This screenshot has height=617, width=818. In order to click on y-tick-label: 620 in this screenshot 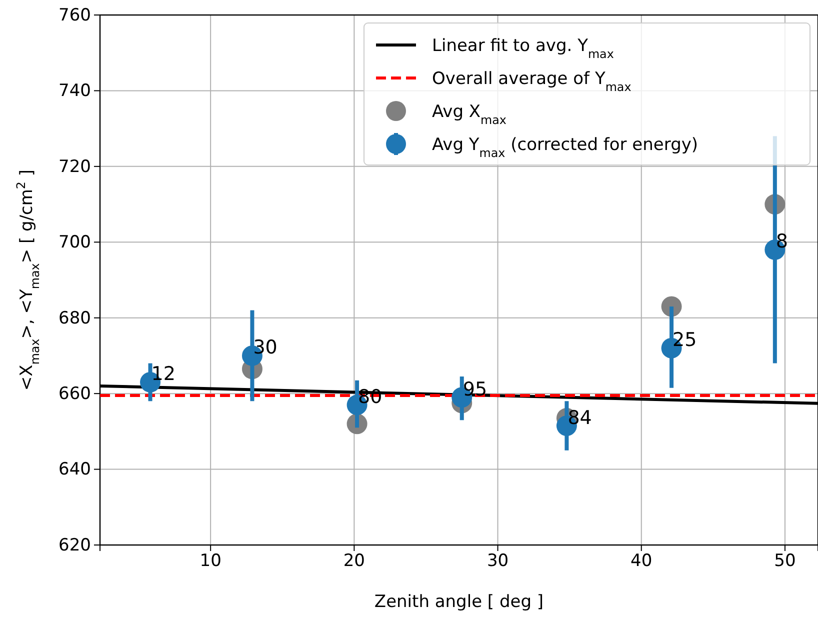, I will do `click(74, 545)`.